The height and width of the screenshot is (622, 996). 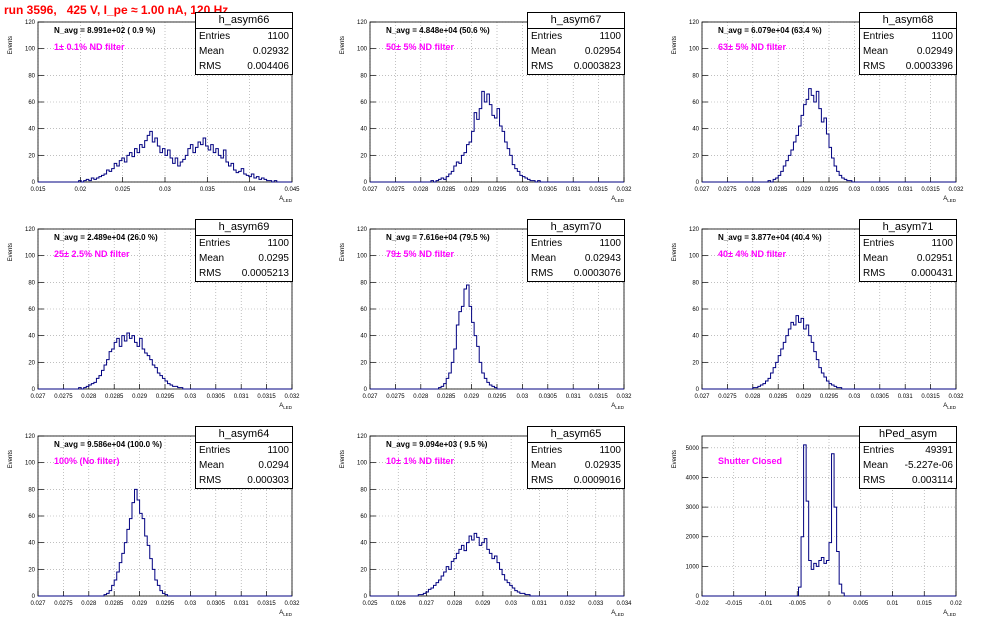 What do you see at coordinates (395, 397) in the screenshot?
I see `x-tick-label: 0.0275` at bounding box center [395, 397].